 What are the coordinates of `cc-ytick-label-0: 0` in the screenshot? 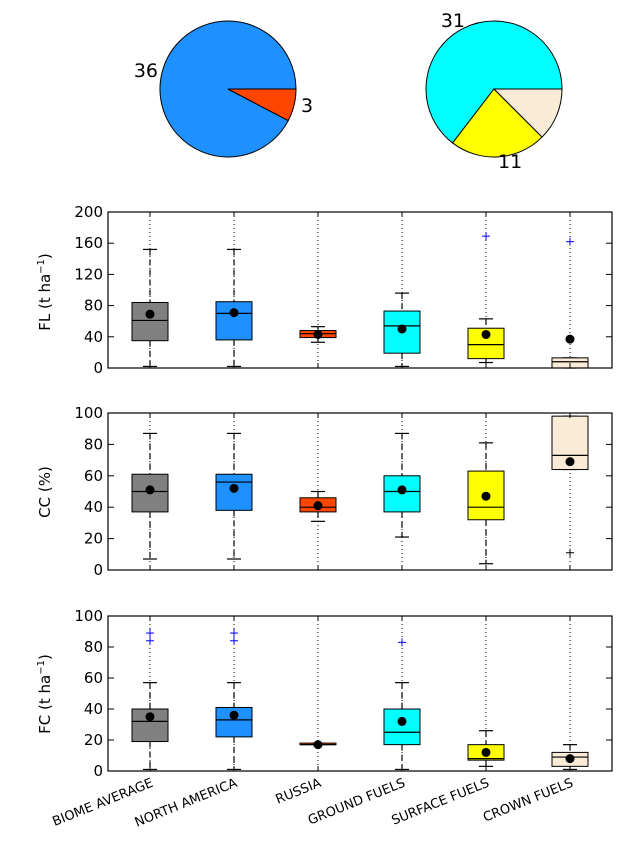 It's located at (98, 570).